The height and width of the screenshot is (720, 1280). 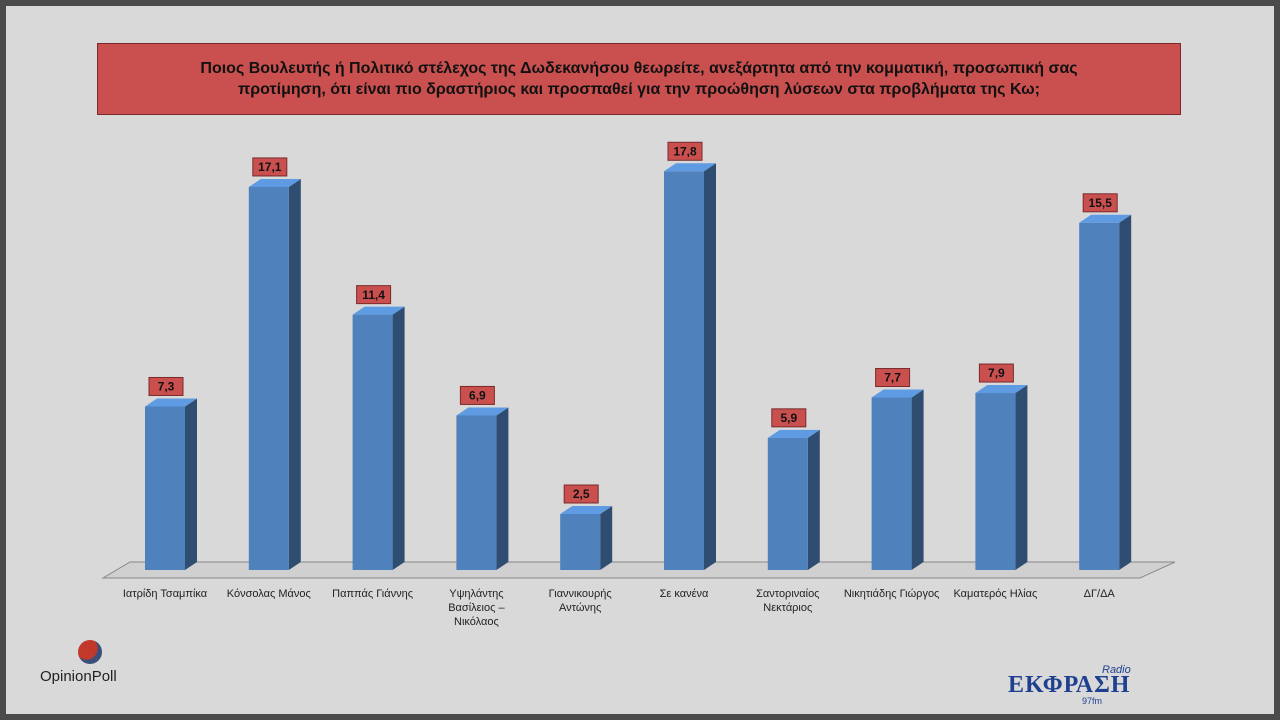 I want to click on value-label: 7,9, so click(x=996, y=373).